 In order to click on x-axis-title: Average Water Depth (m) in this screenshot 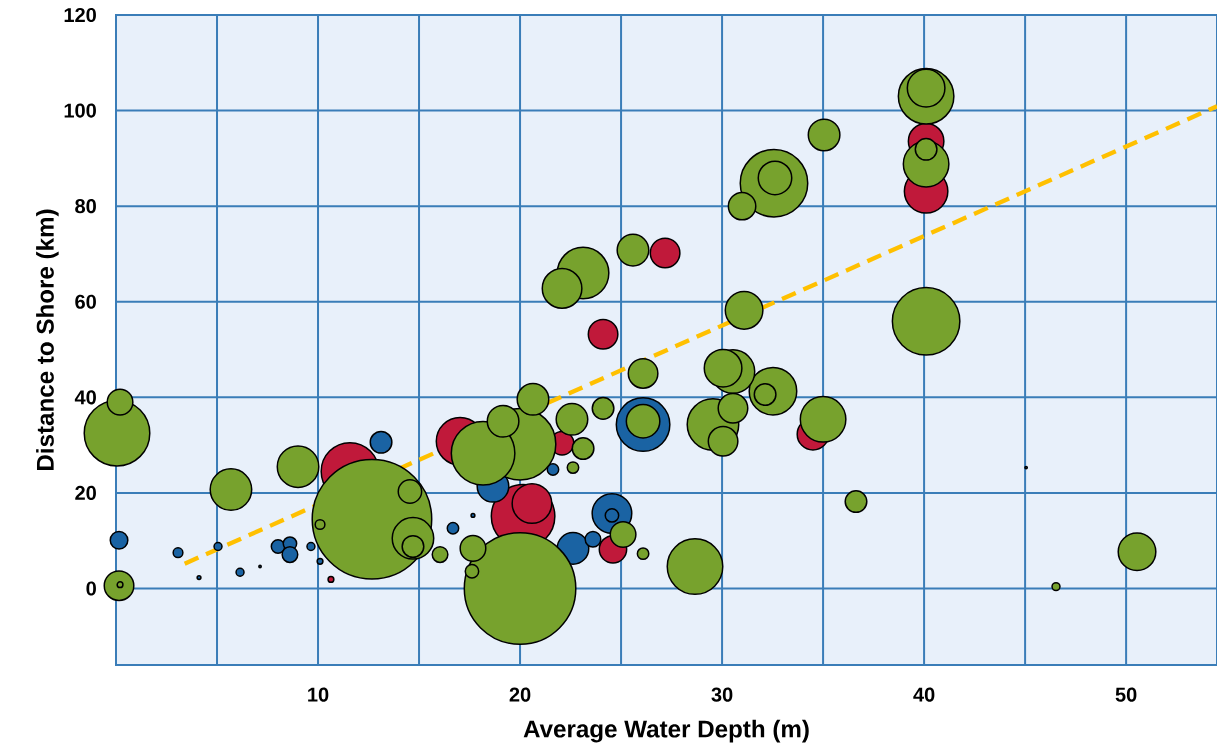, I will do `click(666, 731)`.